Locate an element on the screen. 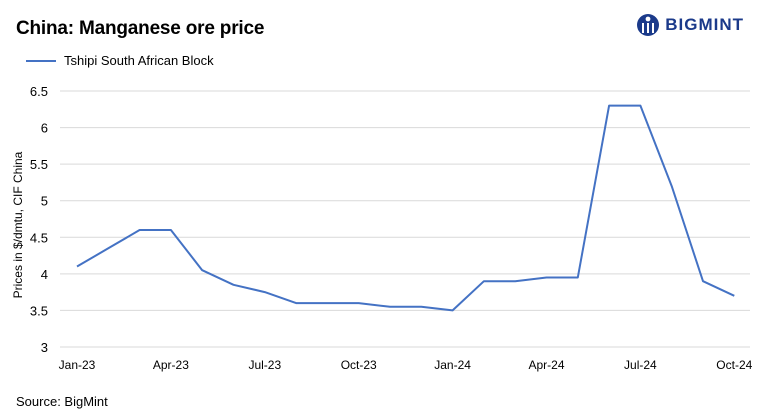 The image size is (766, 416). brand-name: BIGMINT is located at coordinates (704, 24).